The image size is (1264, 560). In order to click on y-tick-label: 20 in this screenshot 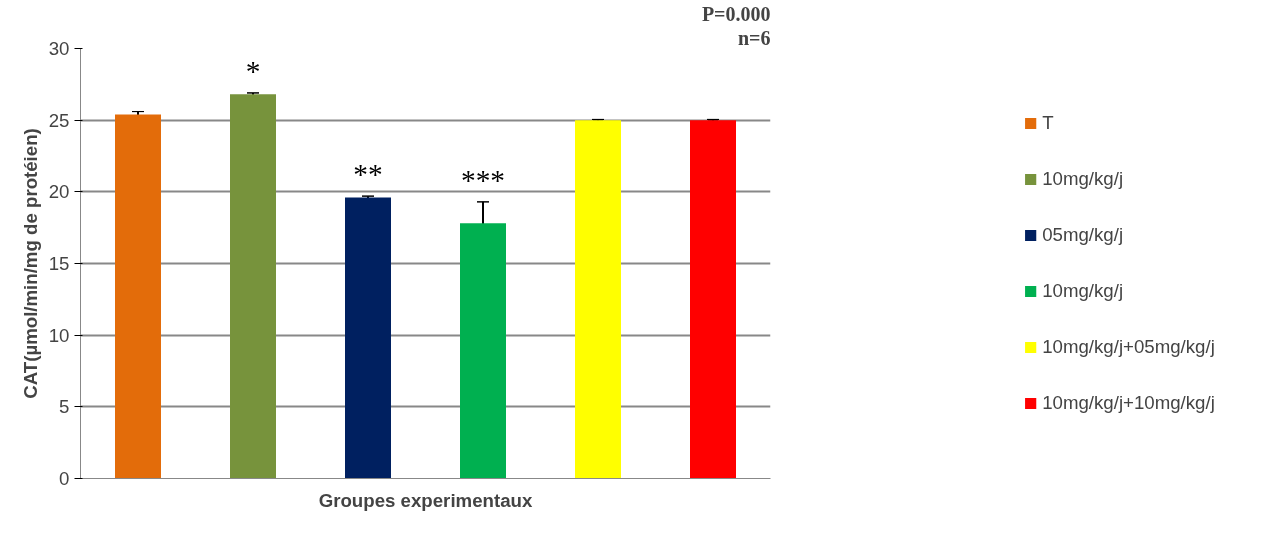, I will do `click(59, 192)`.